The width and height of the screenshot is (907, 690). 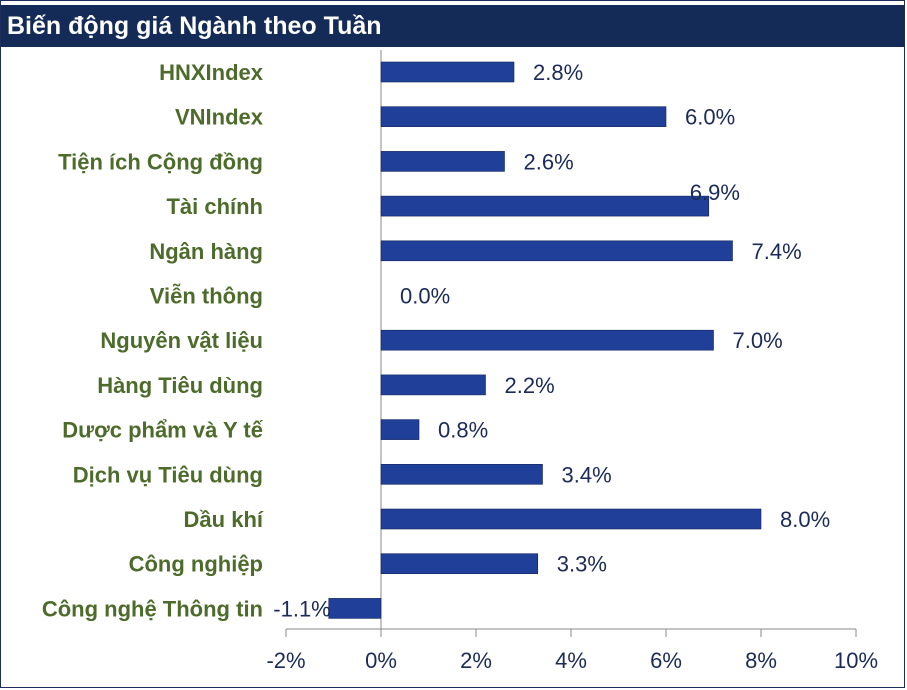 What do you see at coordinates (777, 251) in the screenshot?
I see `data-label: 7.4%` at bounding box center [777, 251].